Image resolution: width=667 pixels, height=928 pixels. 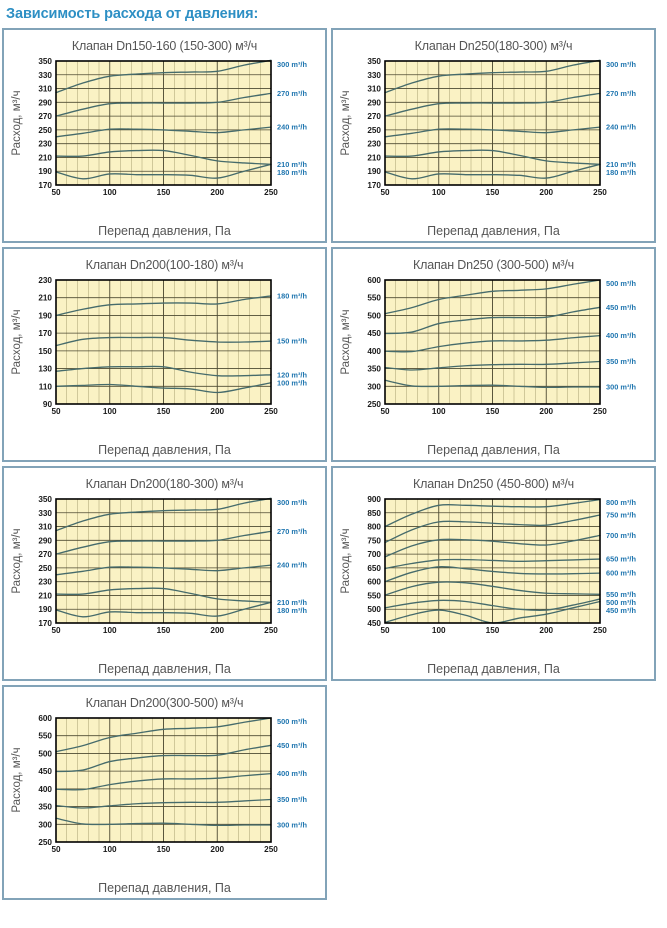 I want to click on y-tick-label: 330, so click(x=45, y=513).